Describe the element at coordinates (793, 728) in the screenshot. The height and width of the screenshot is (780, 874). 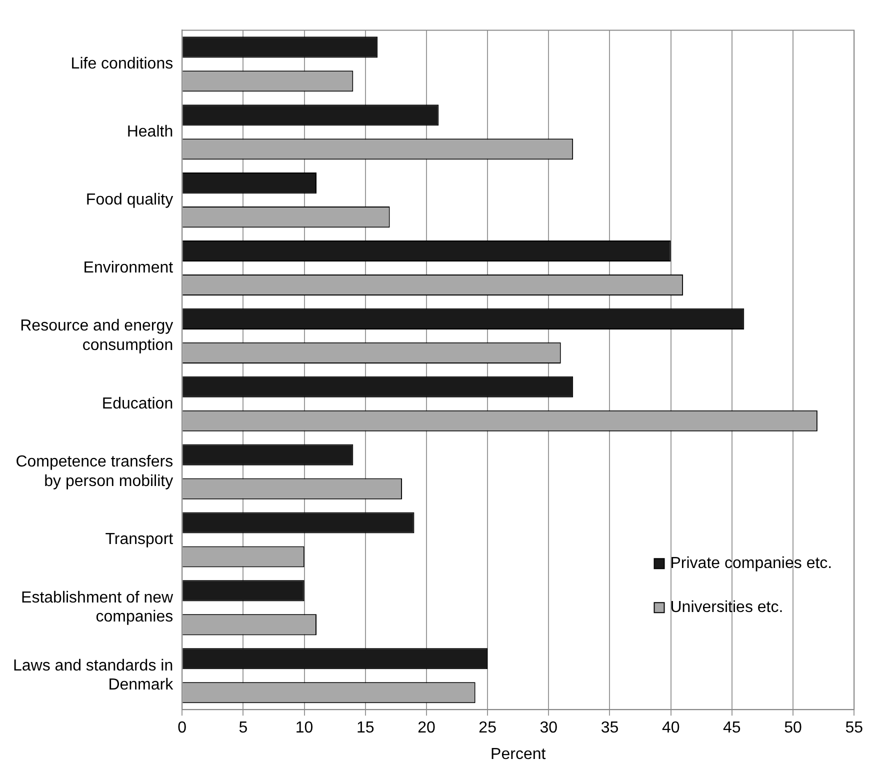
I see `x-tick-label: 50` at that location.